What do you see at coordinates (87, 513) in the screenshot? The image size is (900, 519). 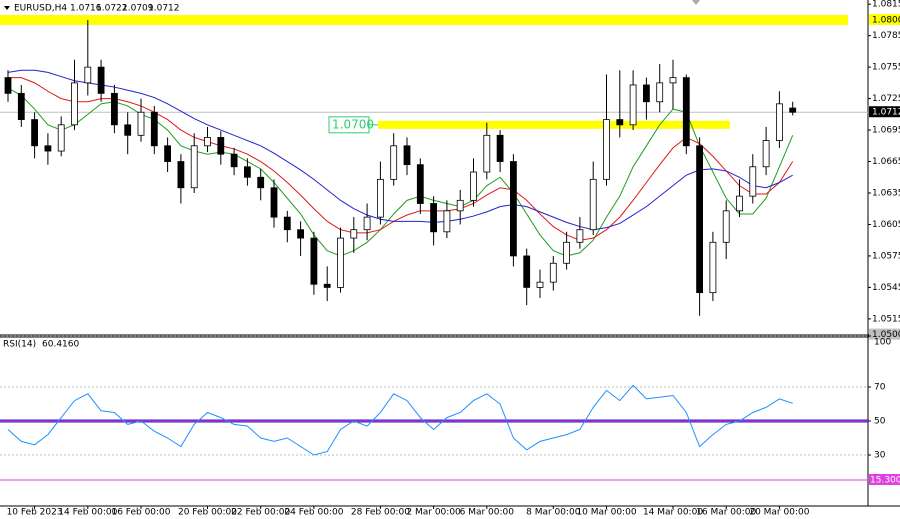 I see `x-tick-label: 14 Feb 00:00` at bounding box center [87, 513].